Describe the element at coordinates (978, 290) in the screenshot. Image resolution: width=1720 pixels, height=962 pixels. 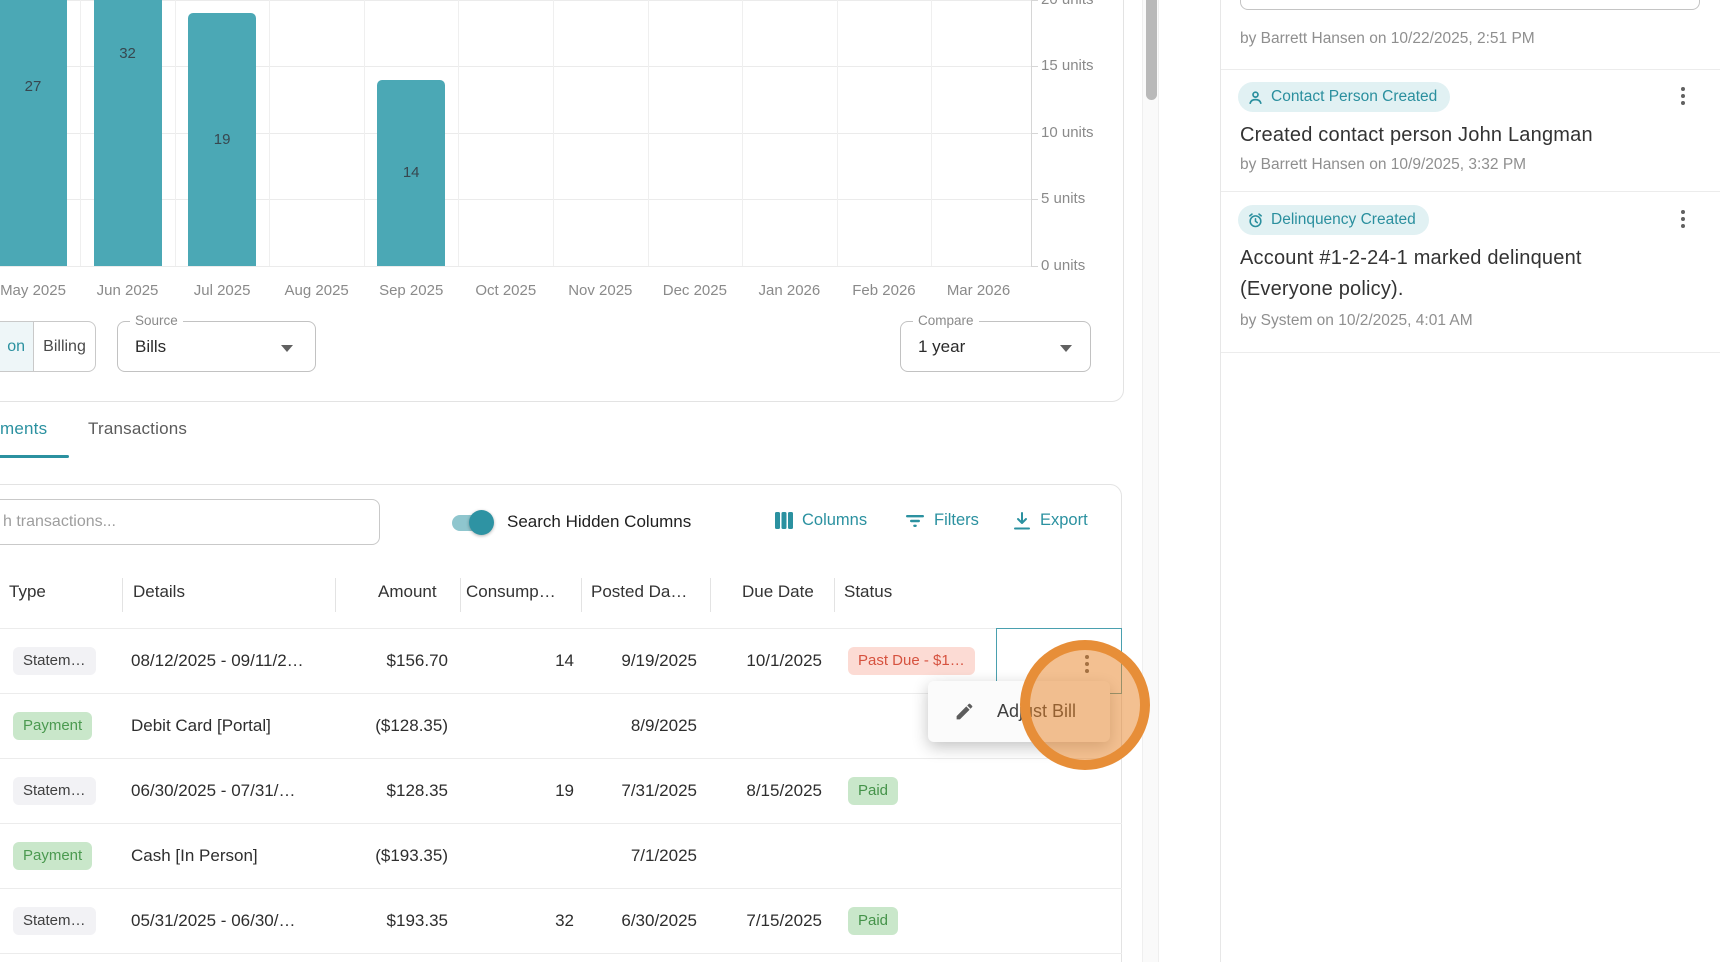
I see `x-tick-label: Mar 2026` at that location.